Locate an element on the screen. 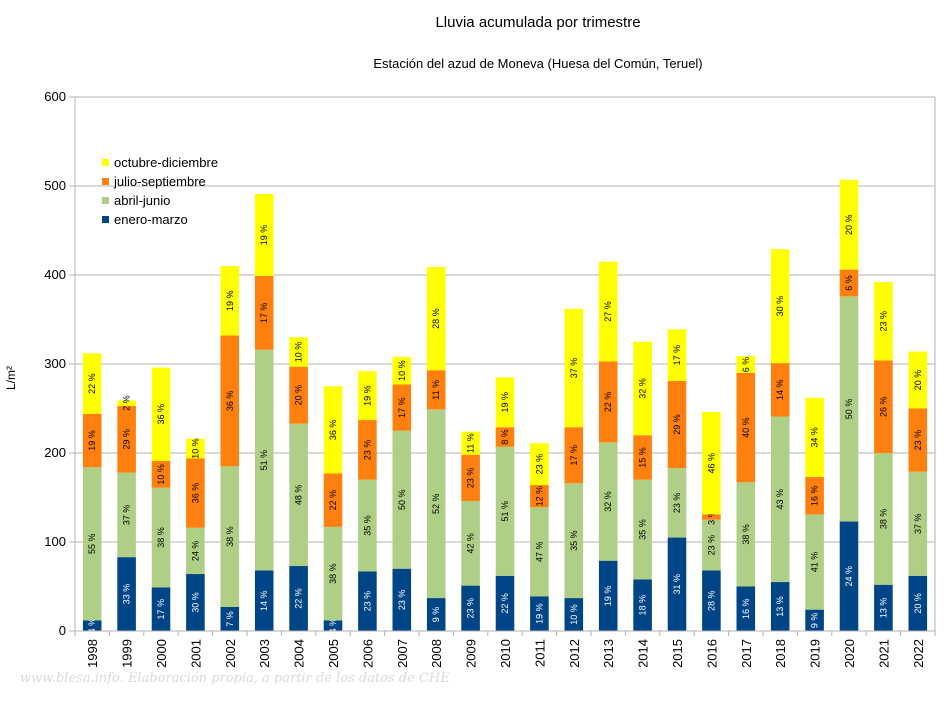 This screenshot has height=702, width=944. data-label: 43 % is located at coordinates (780, 499).